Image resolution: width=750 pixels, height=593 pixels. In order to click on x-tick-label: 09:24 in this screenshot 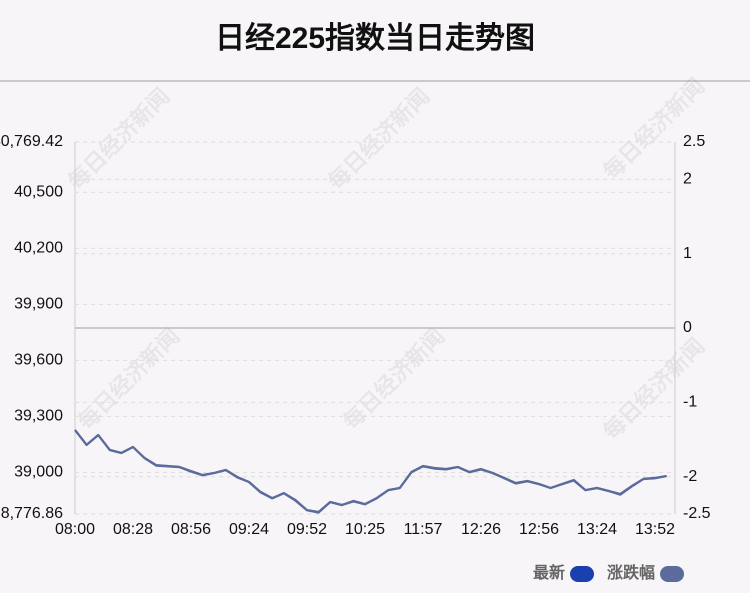, I will do `click(249, 529)`.